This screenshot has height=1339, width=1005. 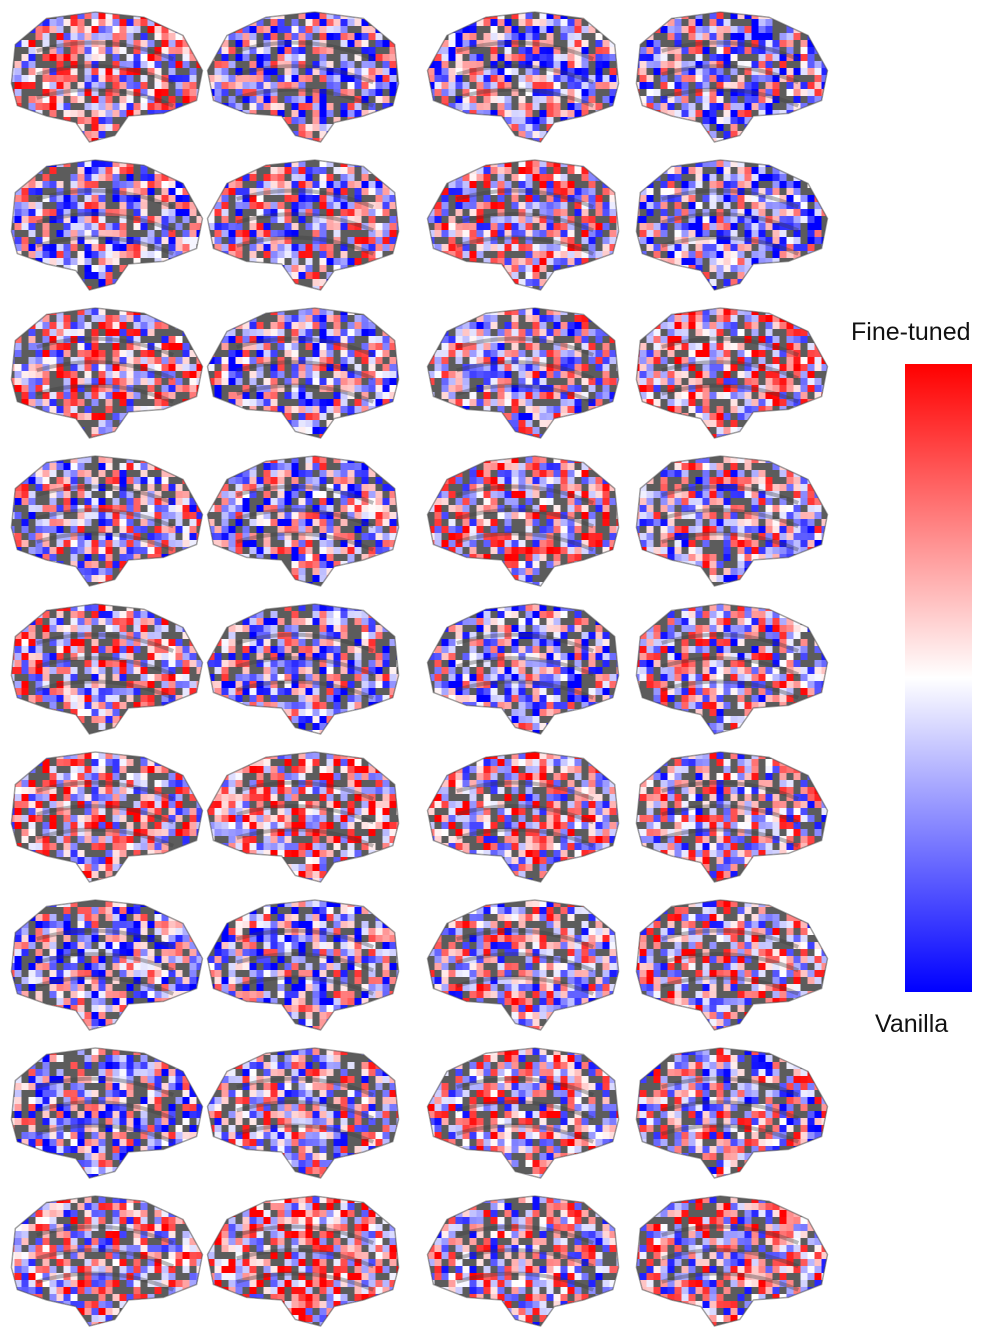 What do you see at coordinates (911, 332) in the screenshot?
I see `colorbar-top-label: Fine-tuned` at bounding box center [911, 332].